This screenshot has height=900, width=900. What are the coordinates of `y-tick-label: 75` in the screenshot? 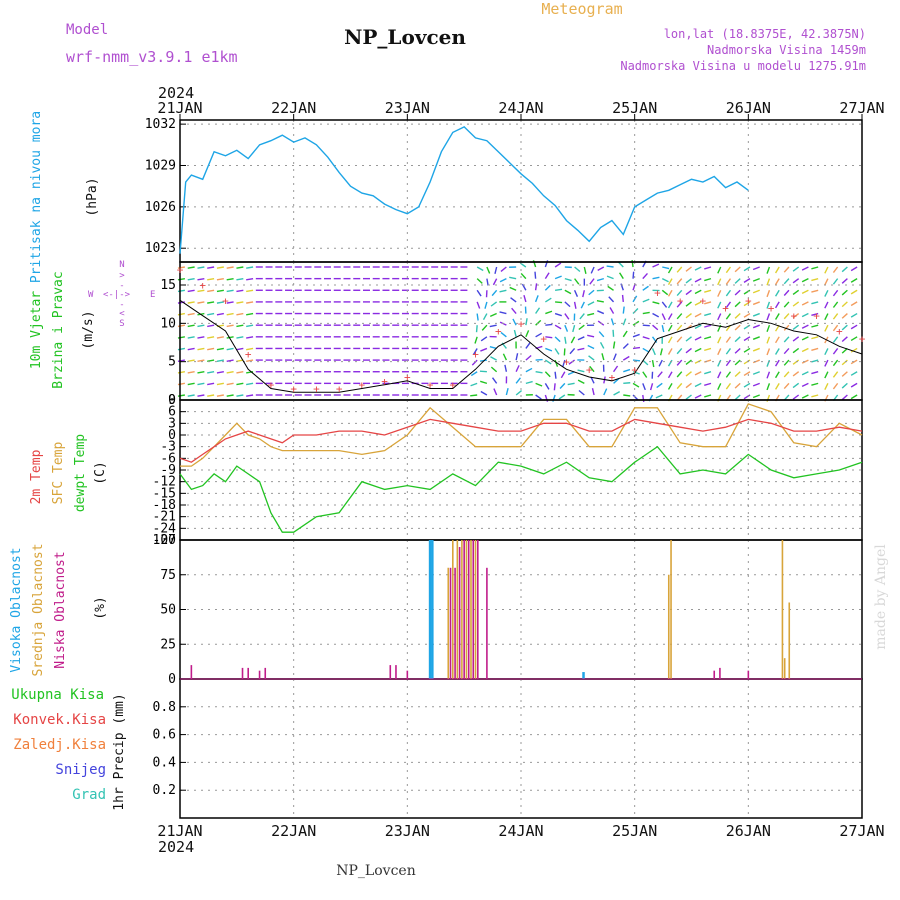 It's located at (168, 575).